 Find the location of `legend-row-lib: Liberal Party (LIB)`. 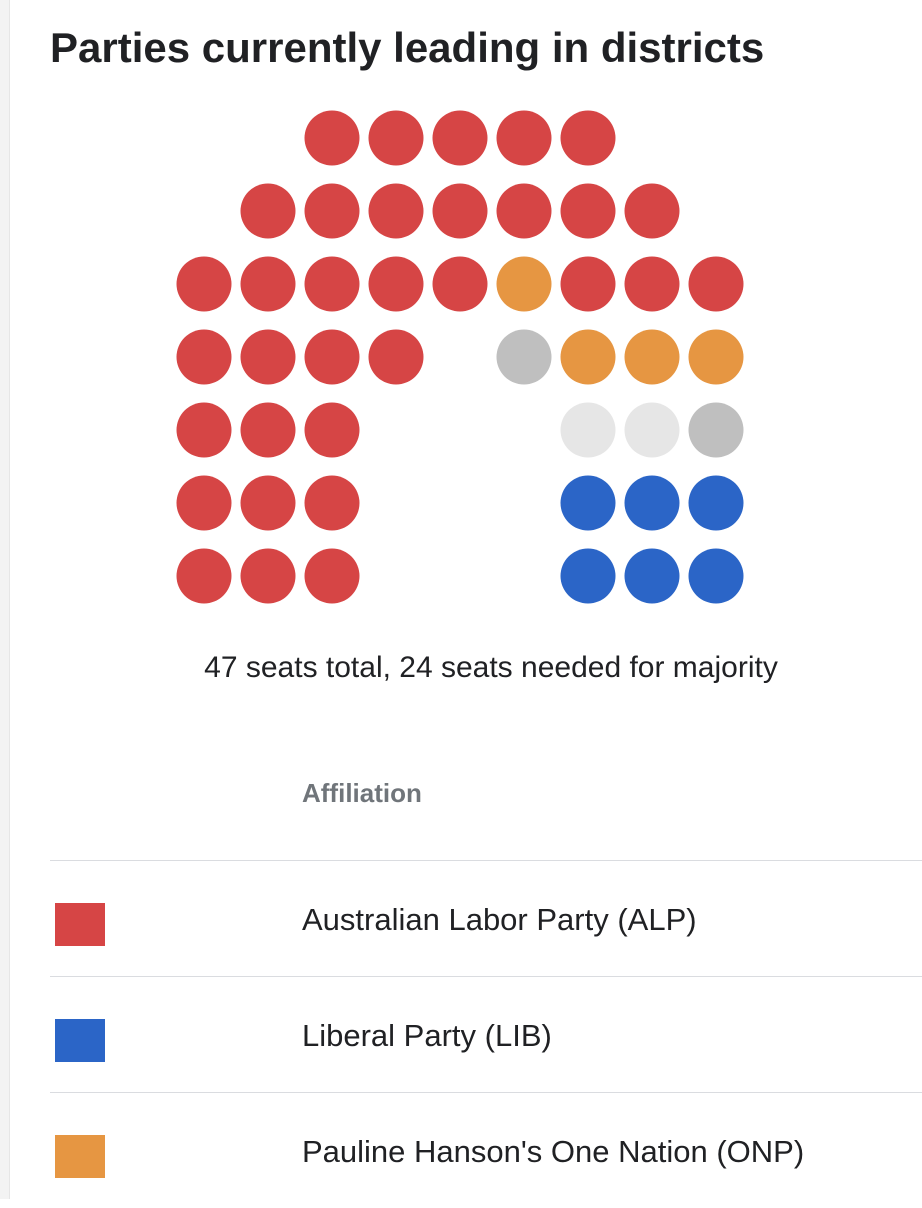

legend-row-lib: Liberal Party (LIB) is located at coordinates (486, 1034).